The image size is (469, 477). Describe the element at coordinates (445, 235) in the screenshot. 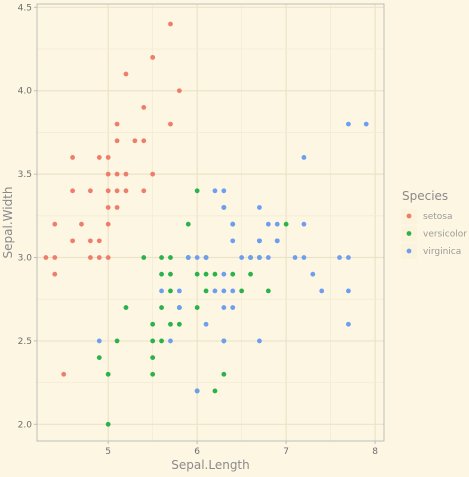

I see `legend-label-versicolor: versicolor` at that location.